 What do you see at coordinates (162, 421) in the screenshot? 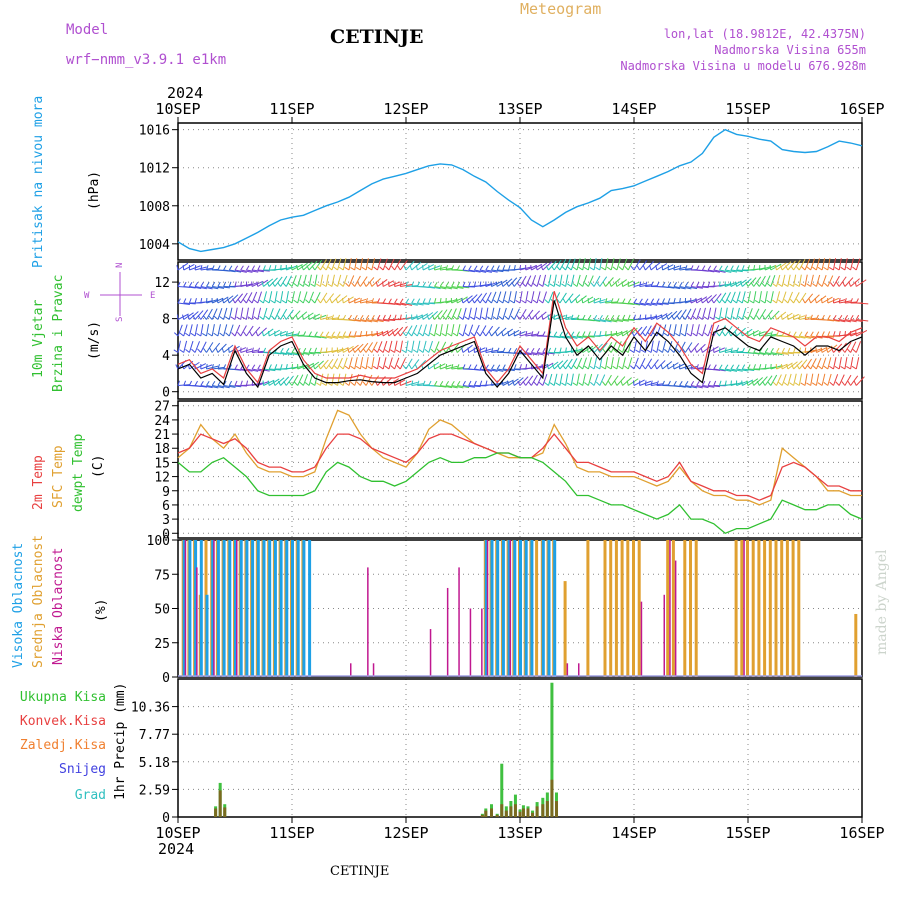
I see `temperature-ytick-label: 24` at bounding box center [162, 421].